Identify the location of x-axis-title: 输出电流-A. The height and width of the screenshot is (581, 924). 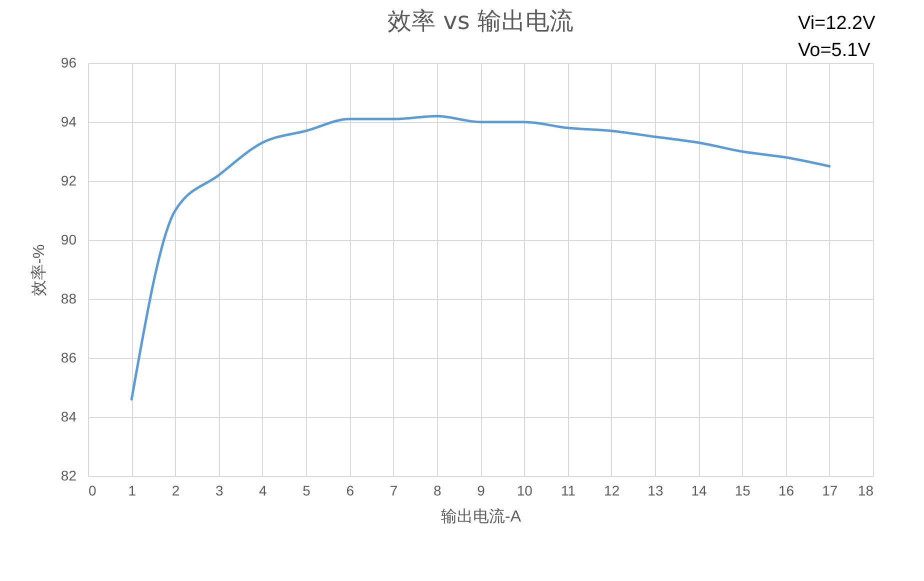
(481, 517).